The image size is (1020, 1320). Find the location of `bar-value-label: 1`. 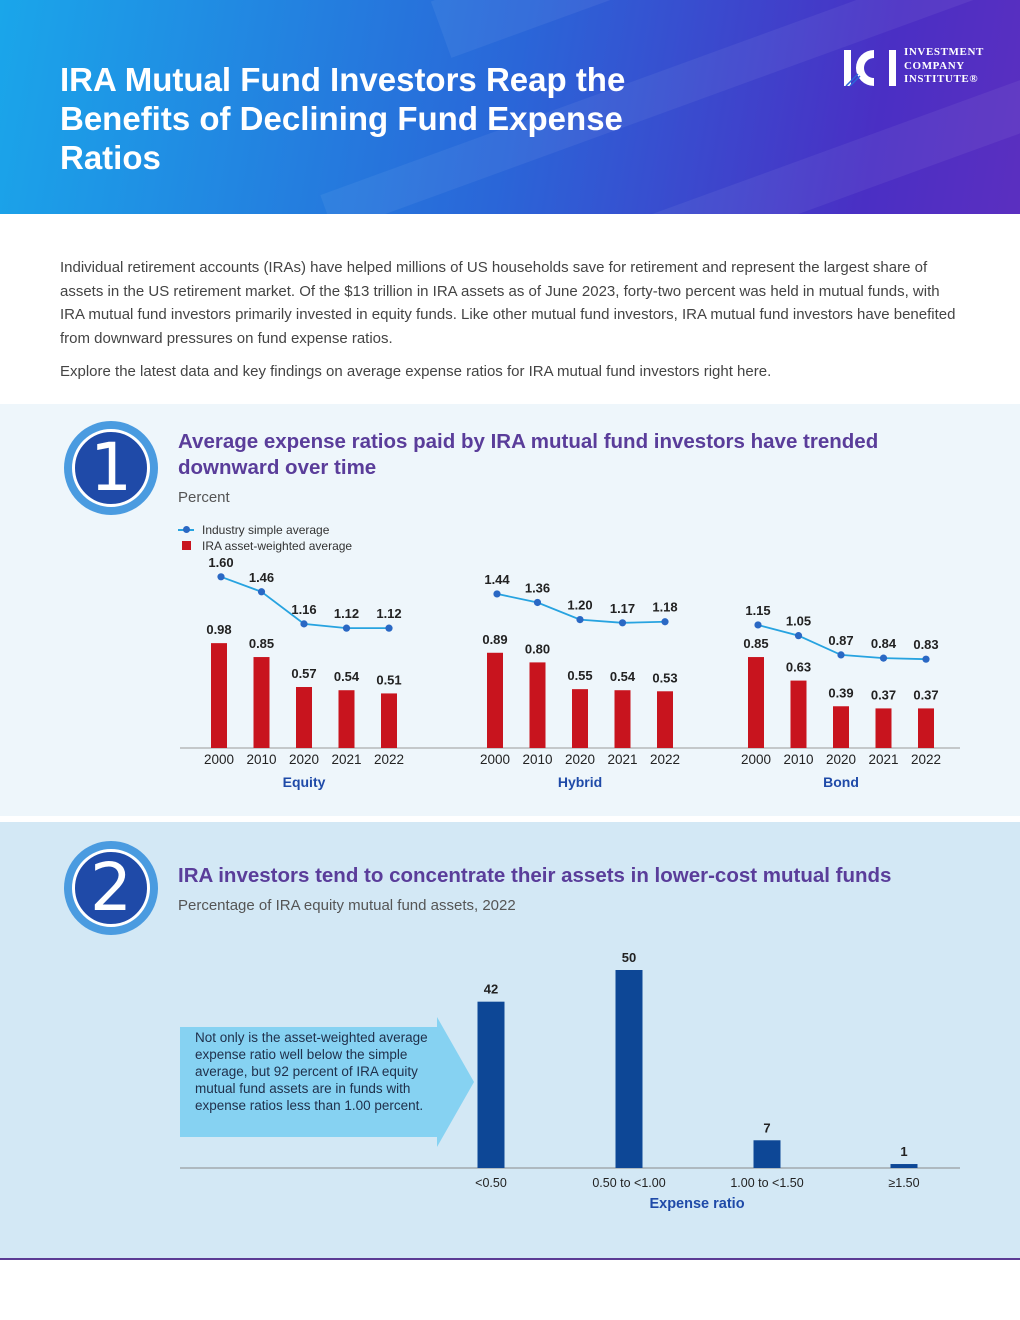

bar-value-label: 1 is located at coordinates (903, 1151).